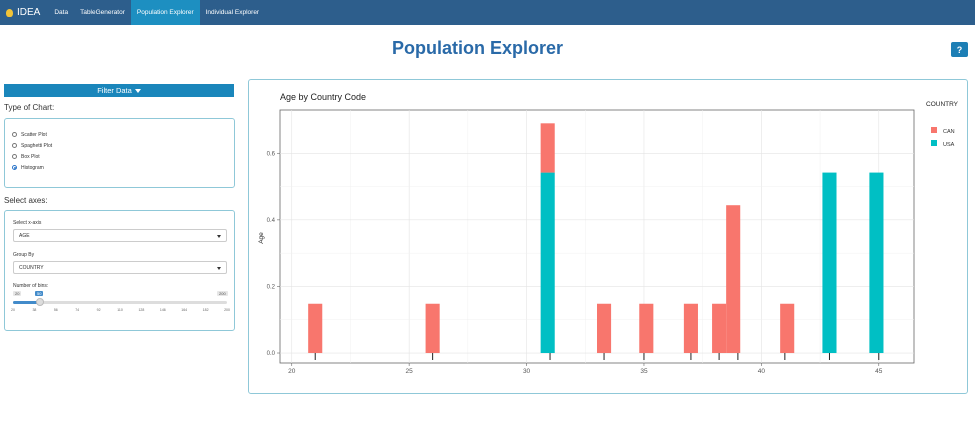 This screenshot has height=425, width=975. Describe the element at coordinates (934, 130) in the screenshot. I see `legend-swatch-can` at that location.